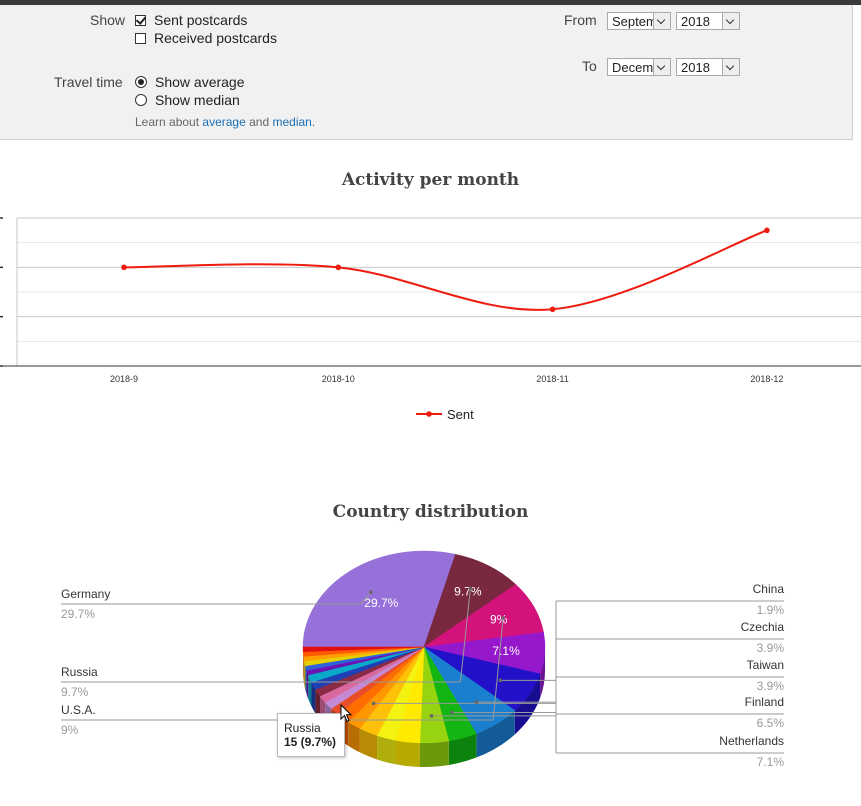  I want to click on show-median-radio: Show median, so click(187, 100).